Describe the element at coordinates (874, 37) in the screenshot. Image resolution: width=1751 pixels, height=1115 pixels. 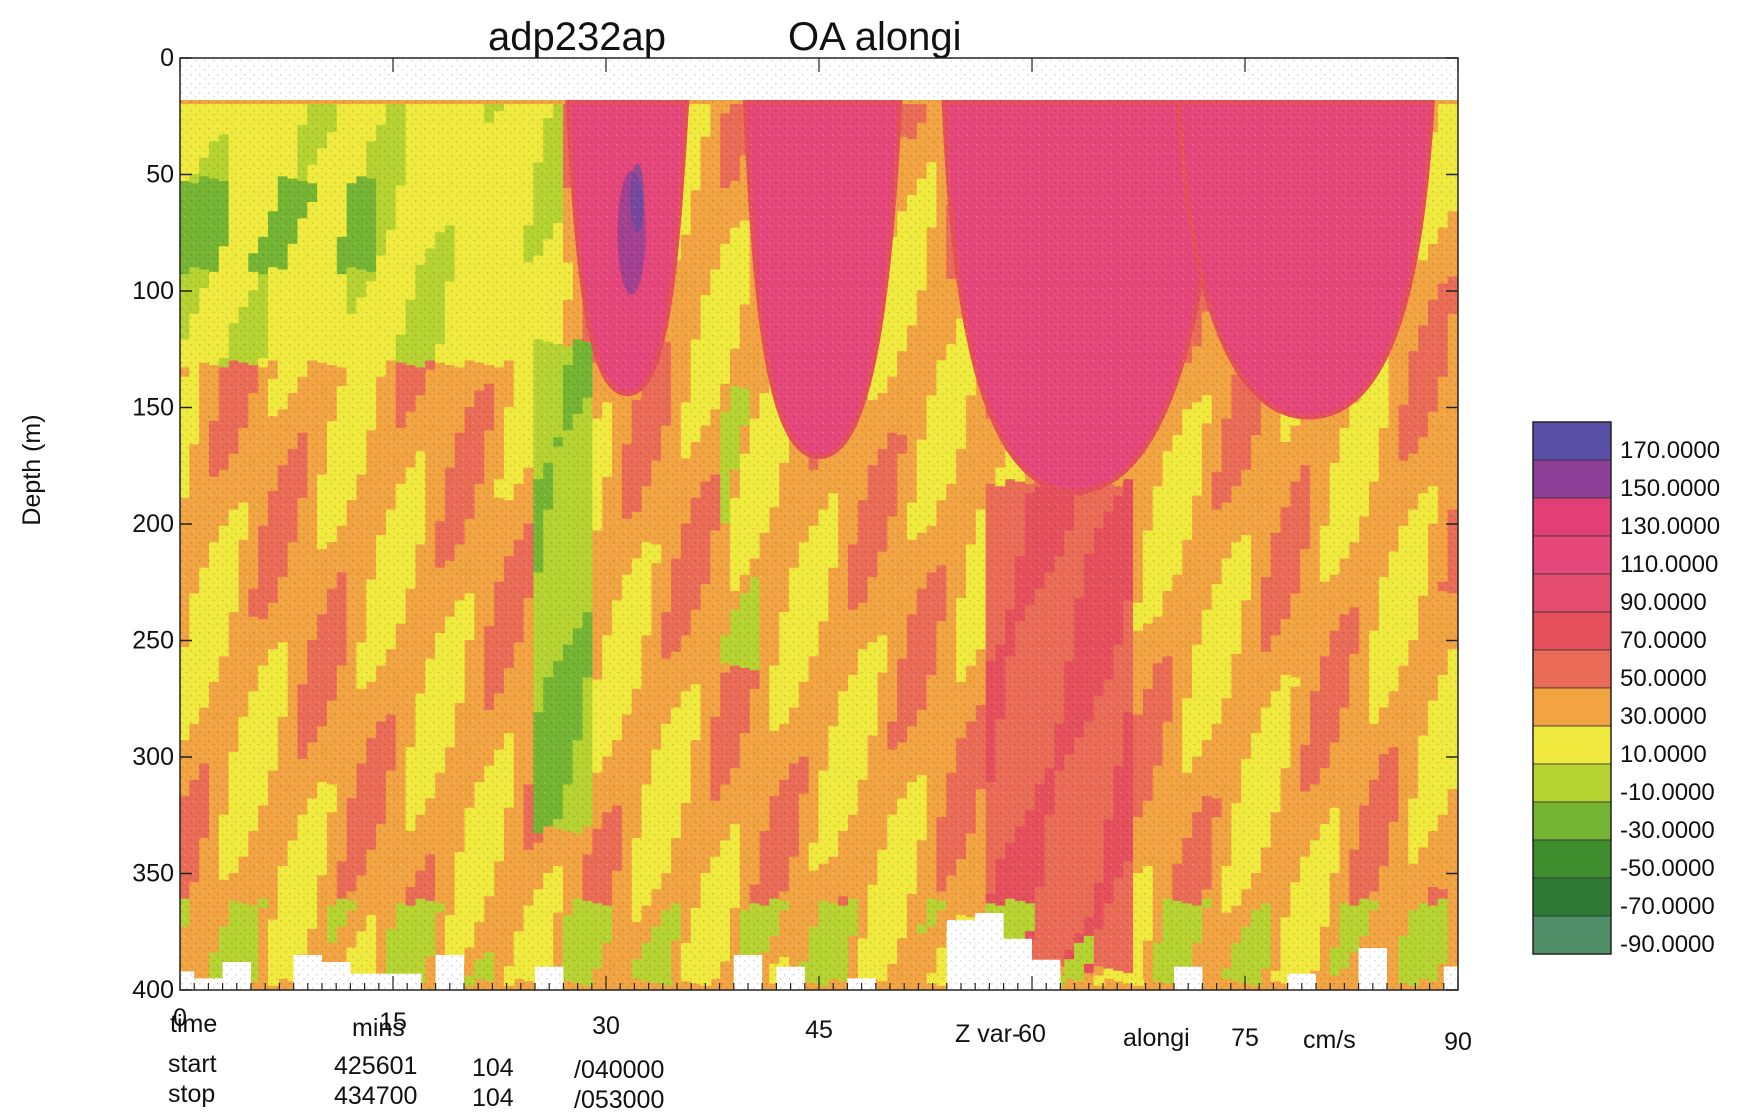
I see `chart-subtitle: OA alongi` at that location.